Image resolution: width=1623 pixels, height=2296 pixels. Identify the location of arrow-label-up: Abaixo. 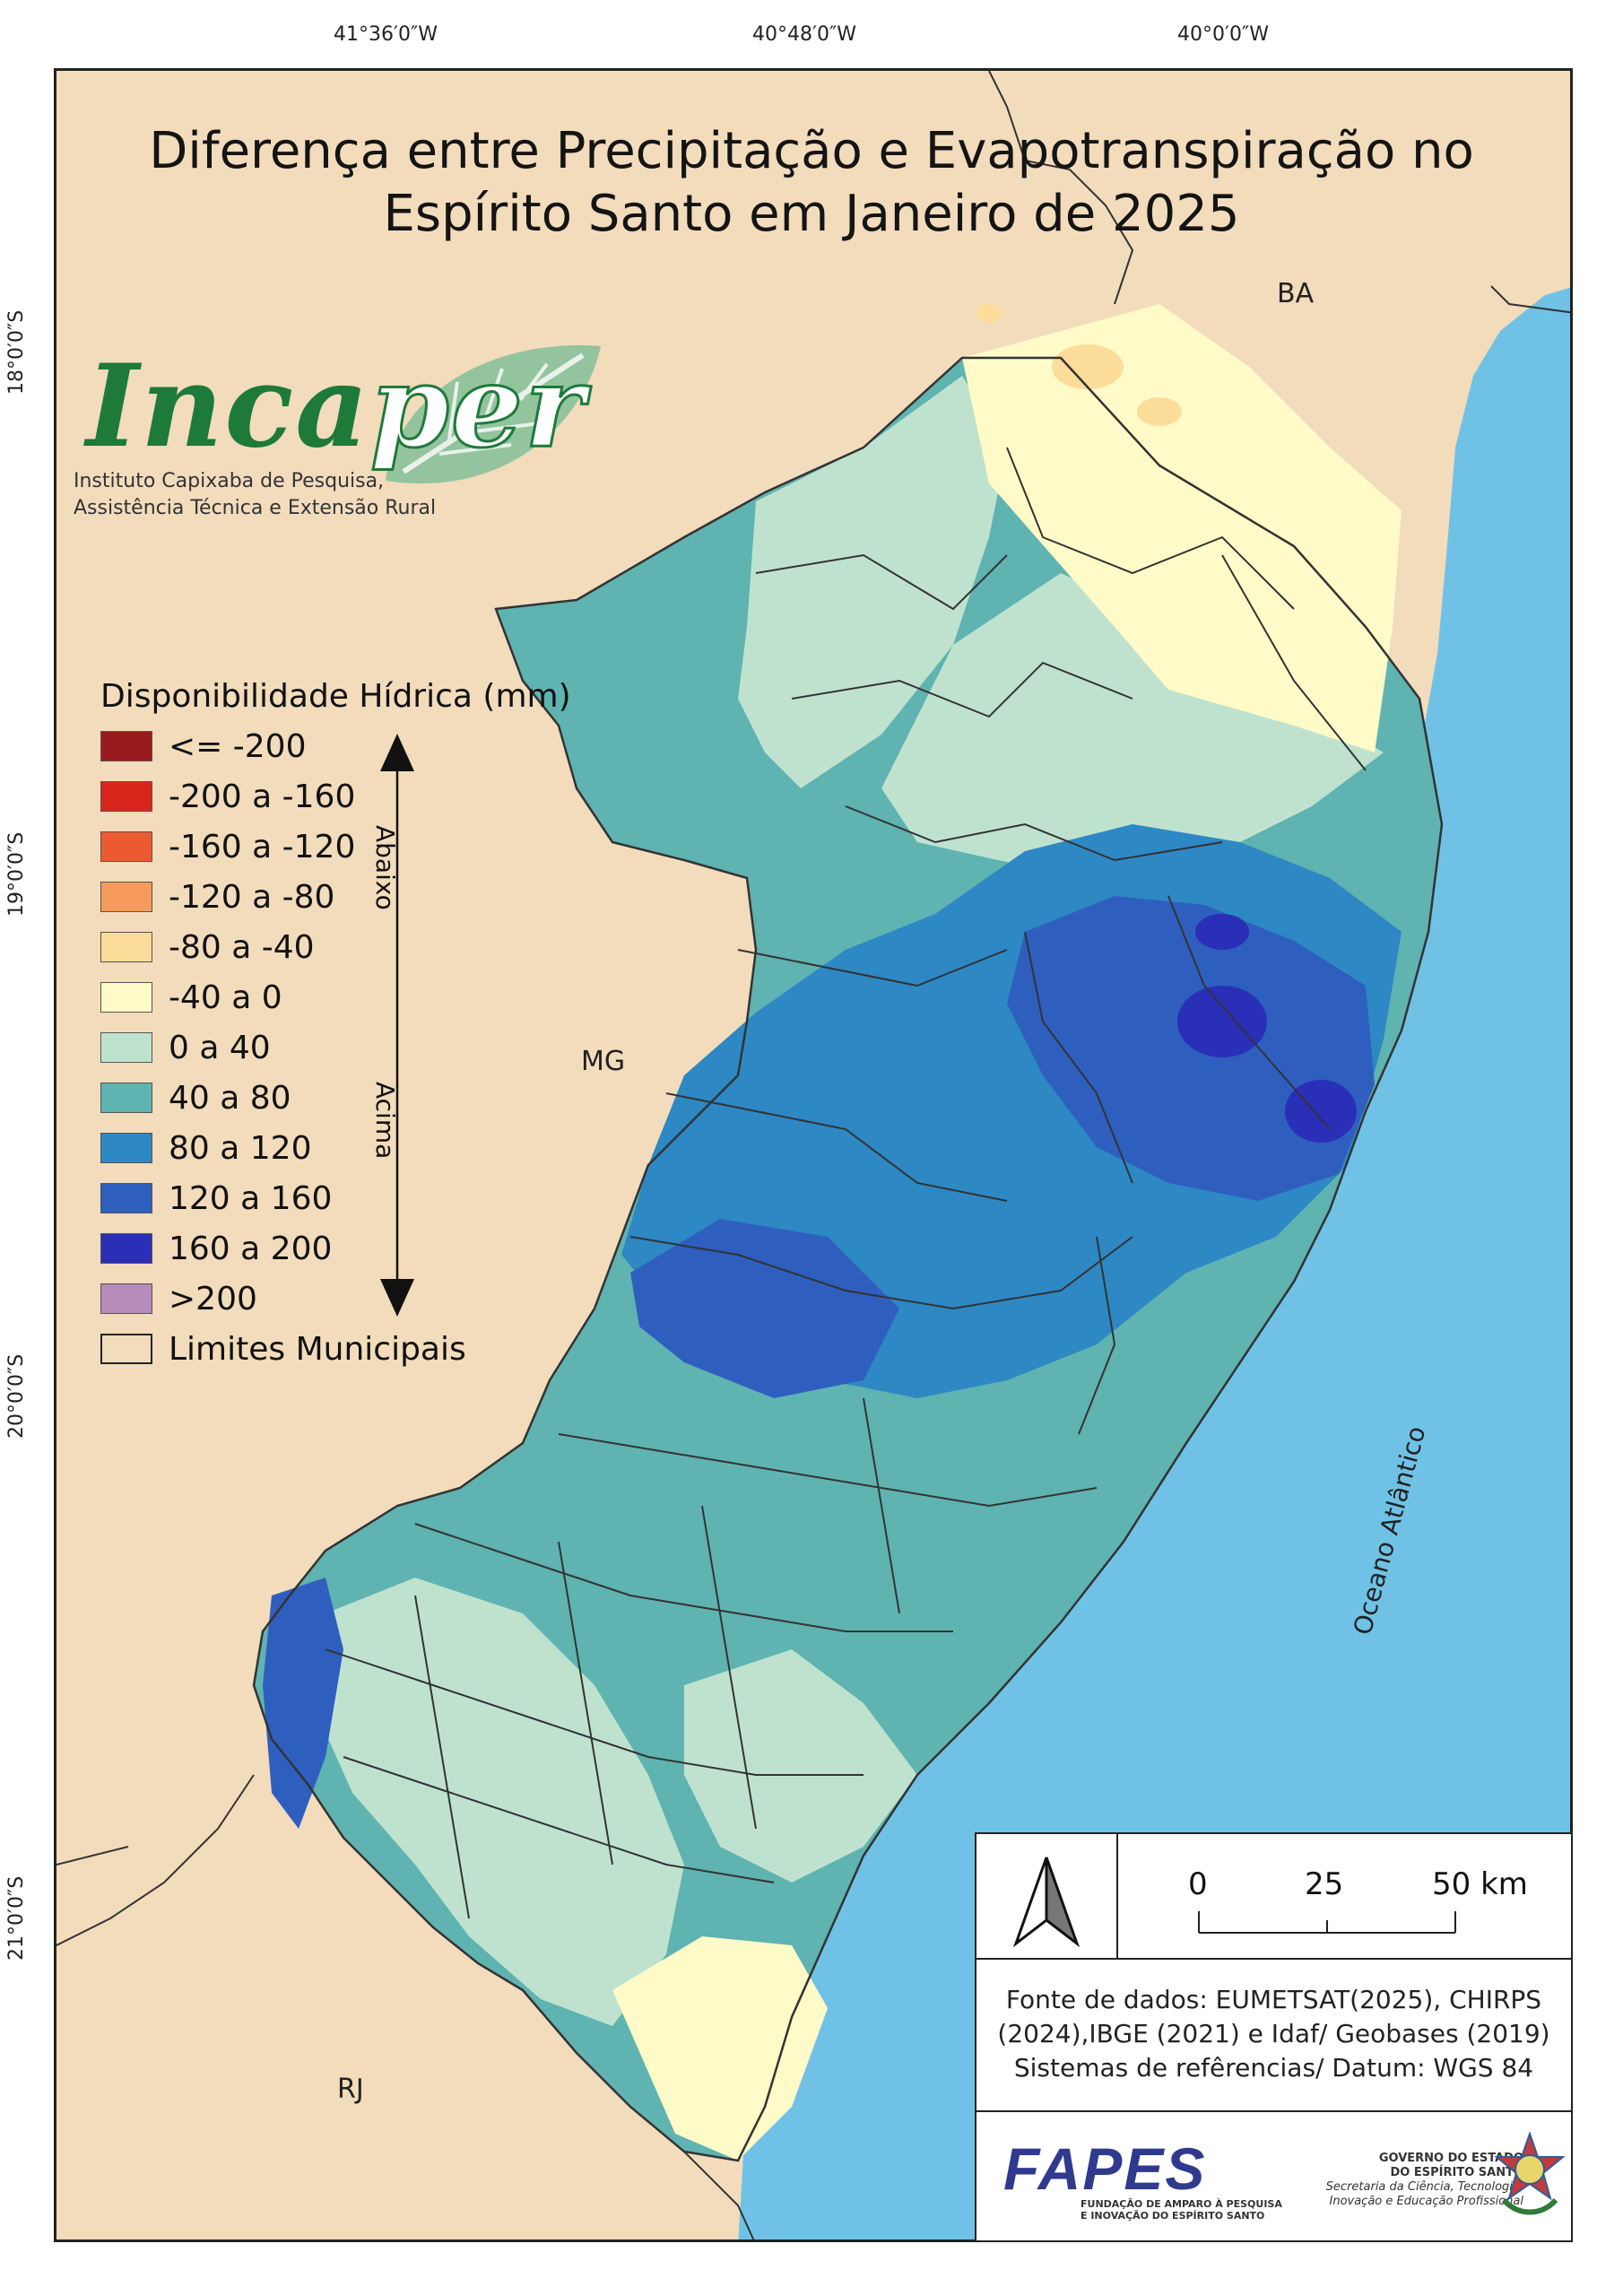
(385, 867).